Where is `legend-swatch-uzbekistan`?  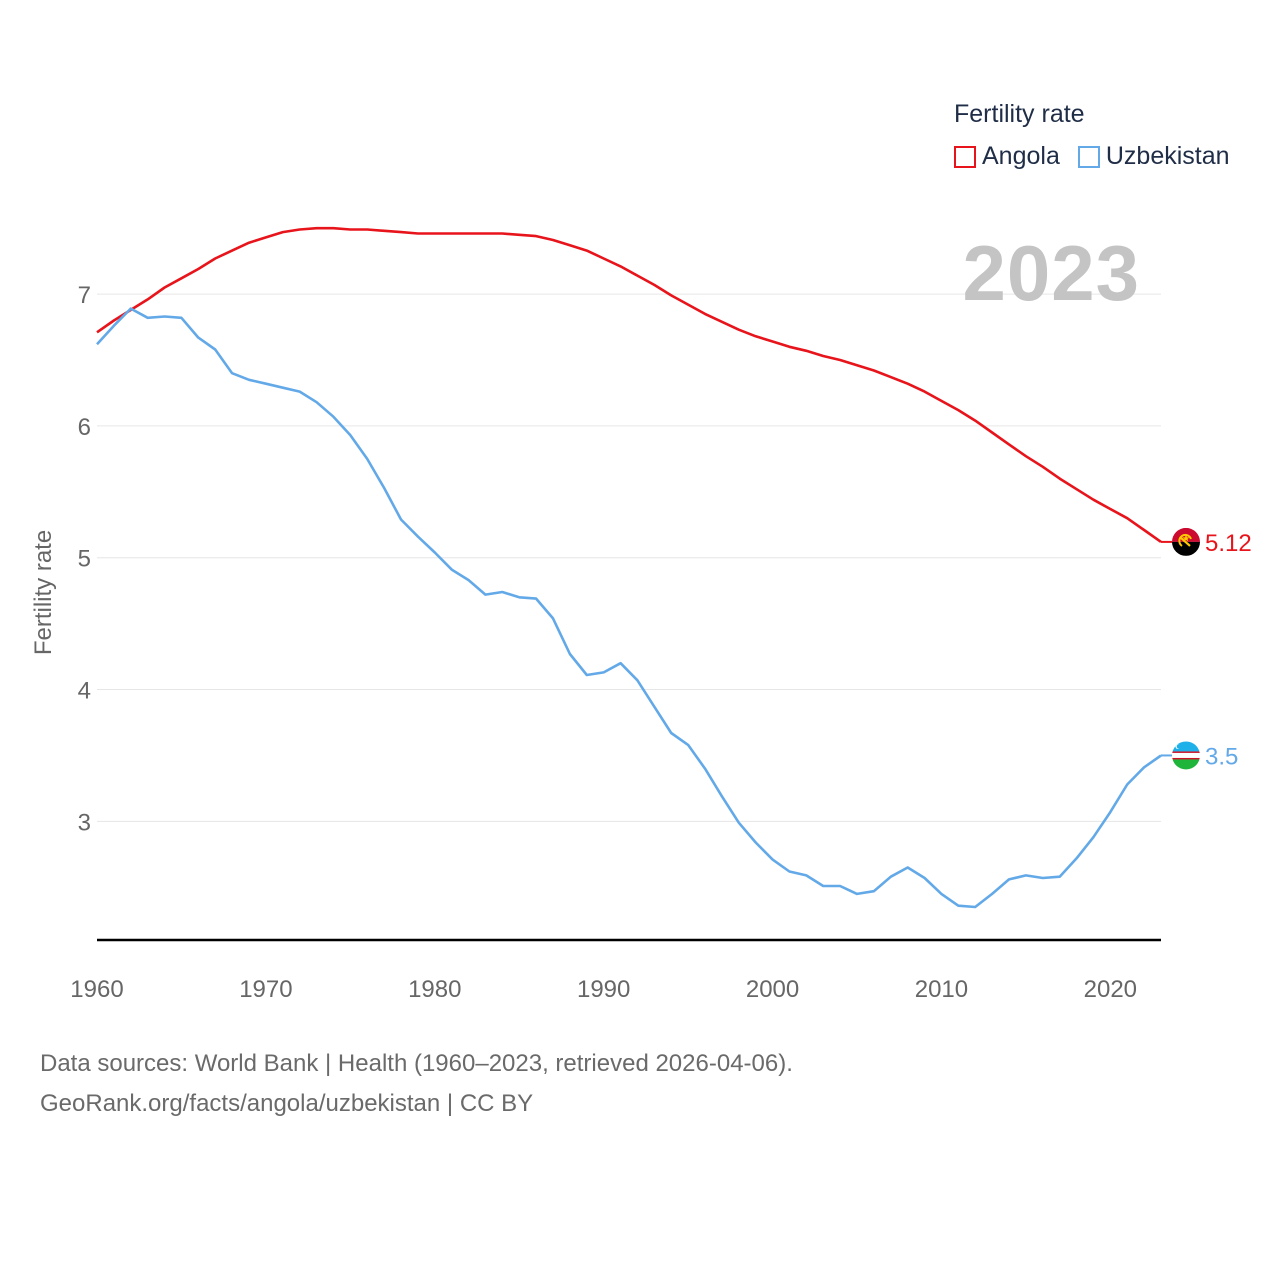
legend-swatch-uzbekistan is located at coordinates (1088, 156).